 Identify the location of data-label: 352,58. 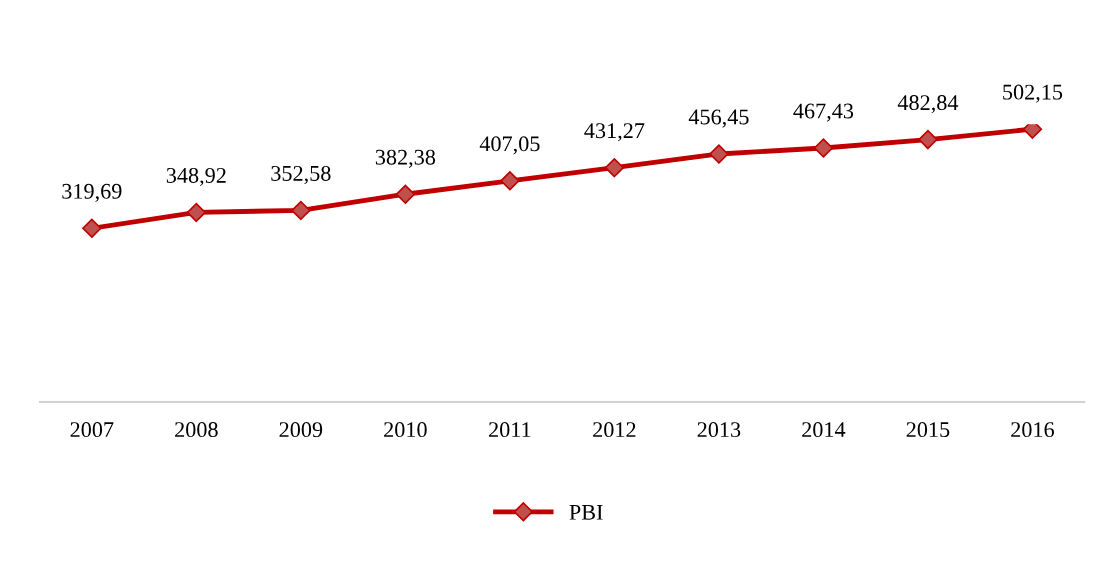
(301, 175).